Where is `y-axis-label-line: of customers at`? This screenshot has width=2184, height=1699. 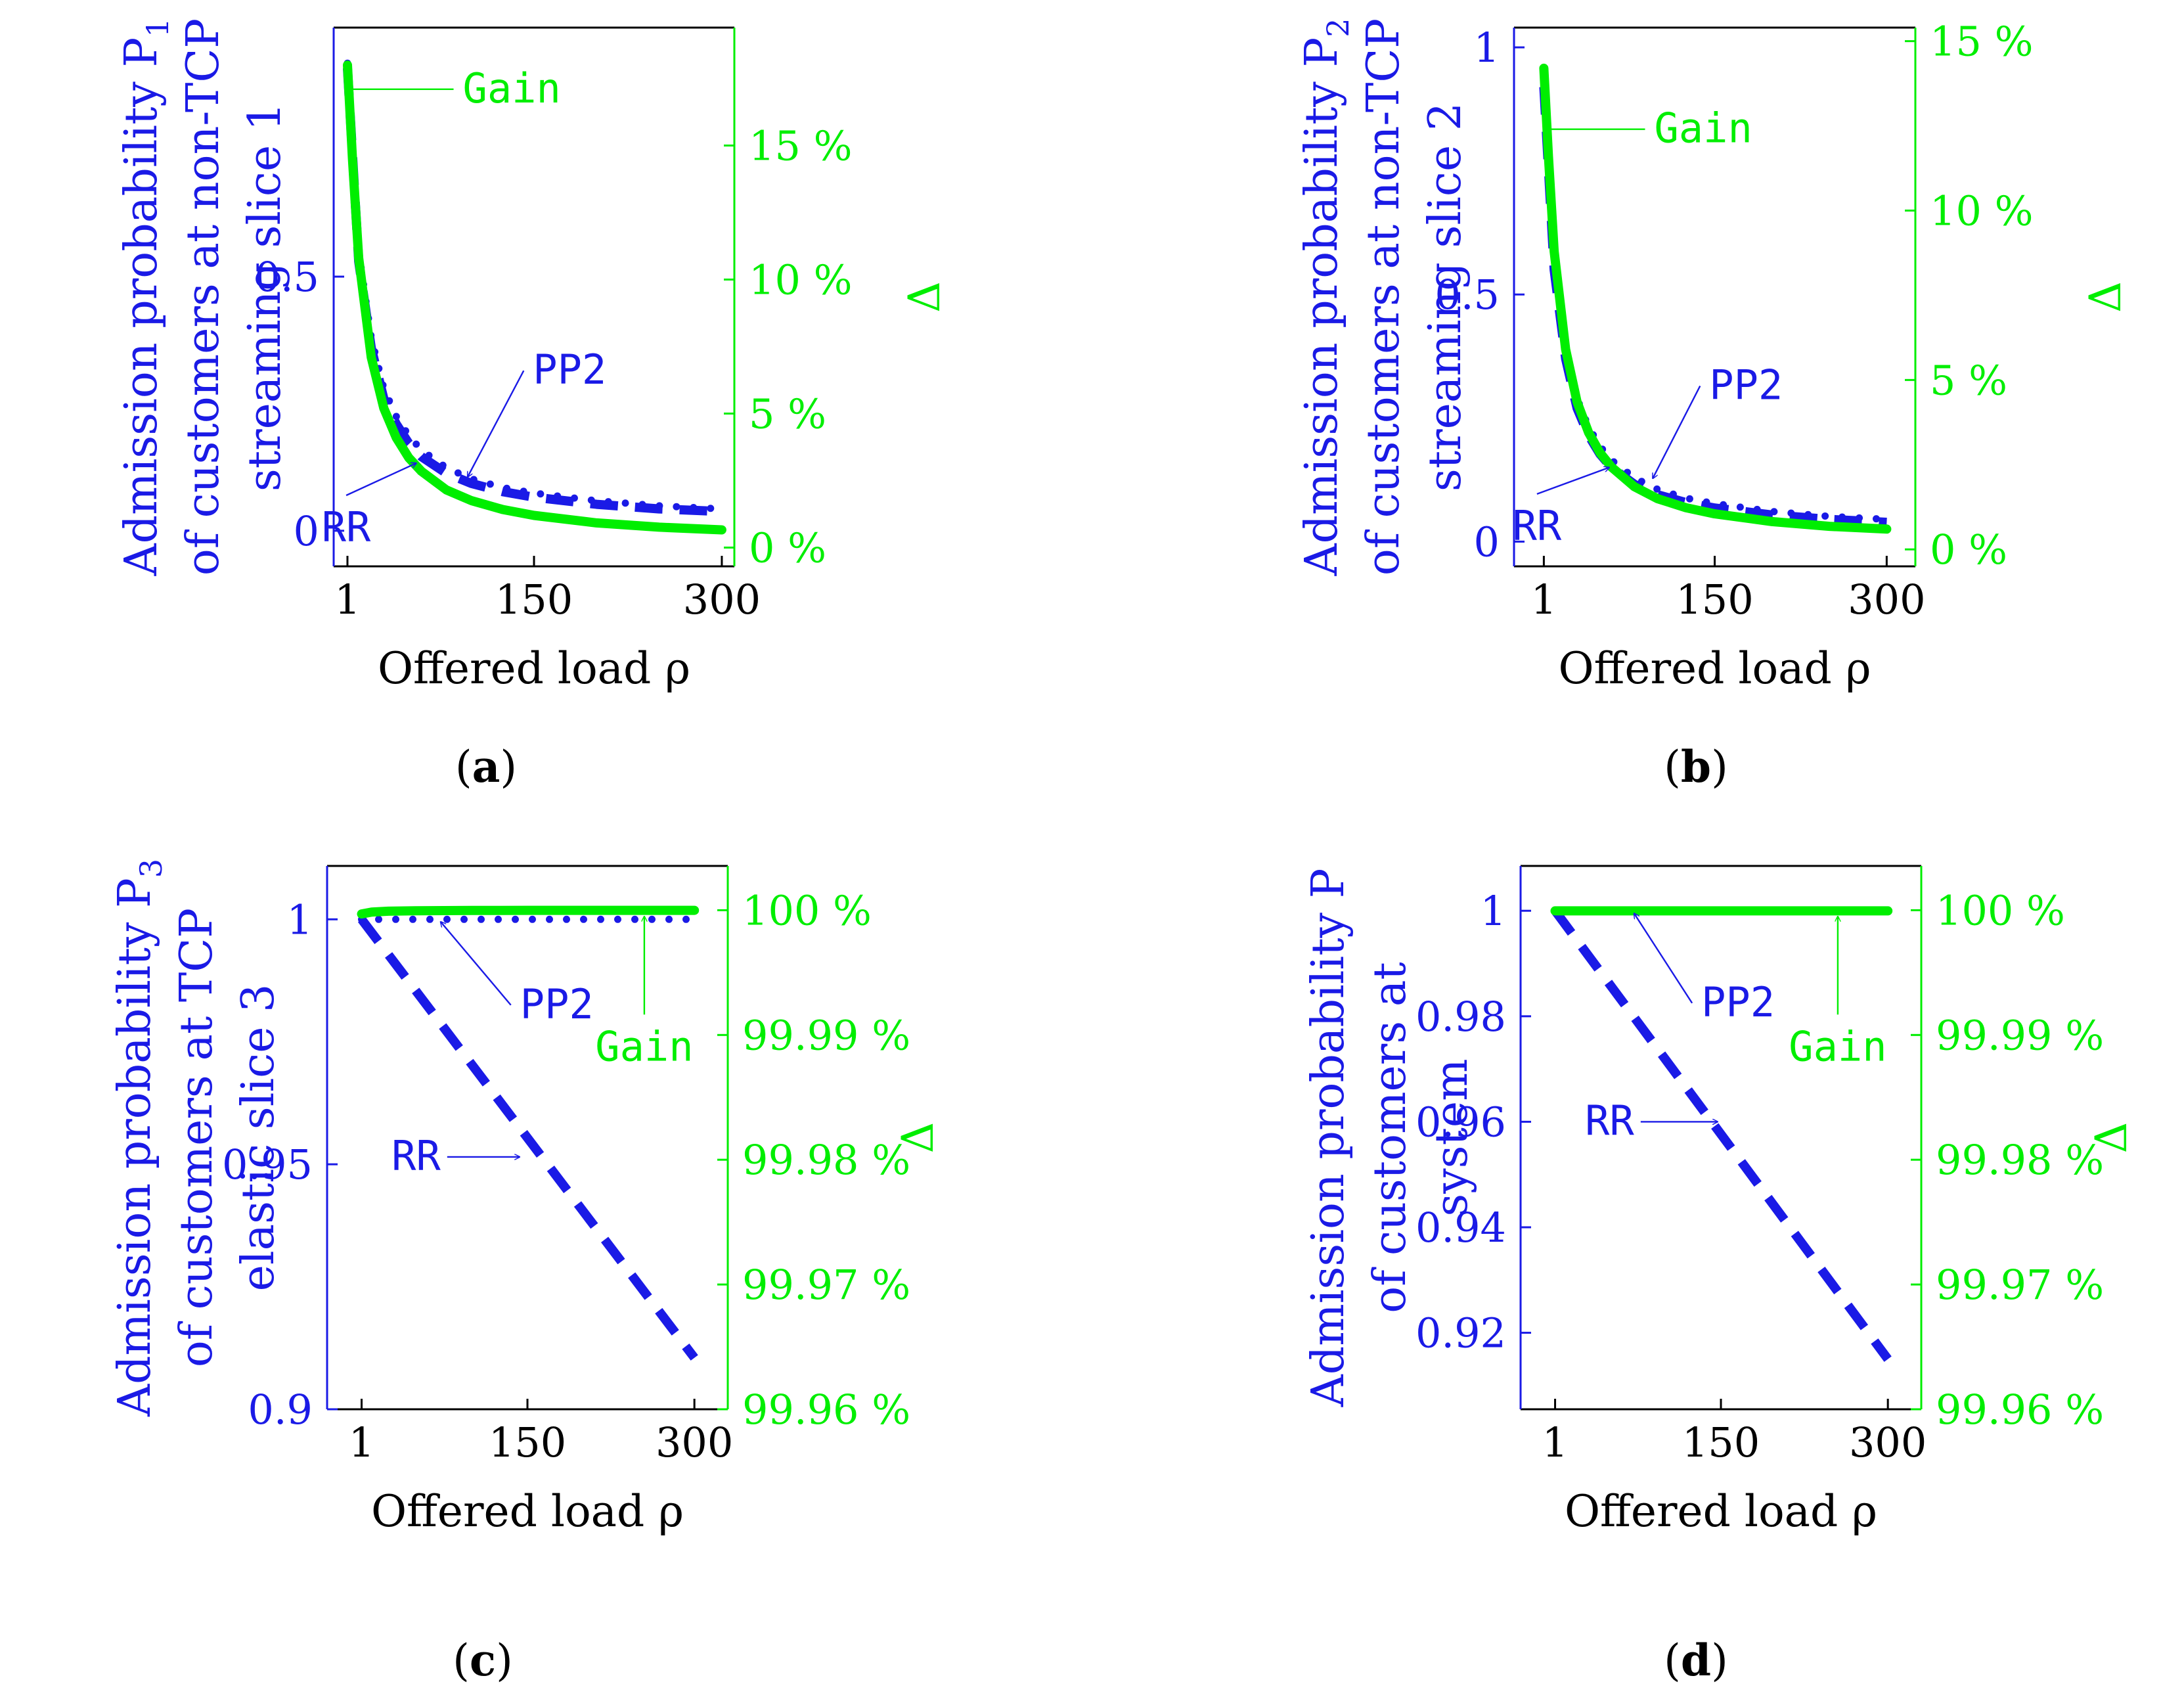
y-axis-label-line: of customers at is located at coordinates (1390, 1137).